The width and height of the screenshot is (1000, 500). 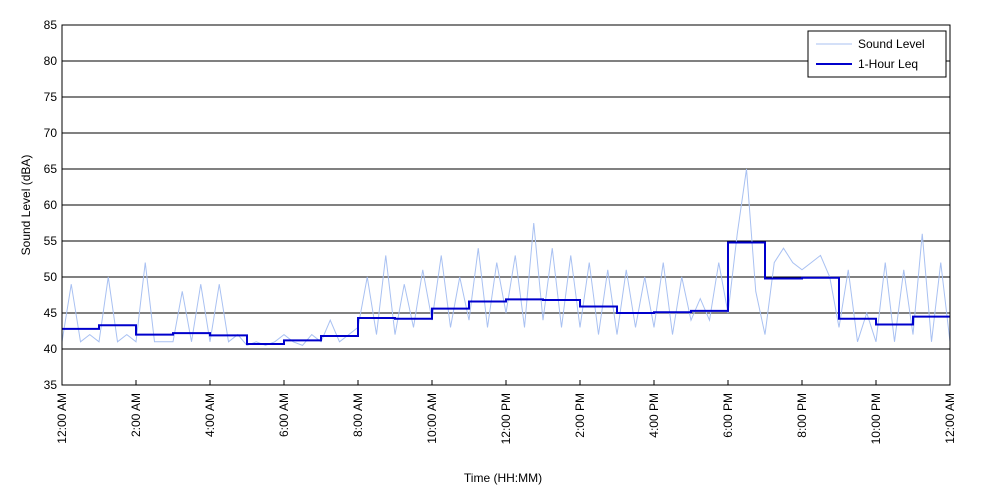 What do you see at coordinates (284, 415) in the screenshot?
I see `x-tick-label: 6:00 AM` at bounding box center [284, 415].